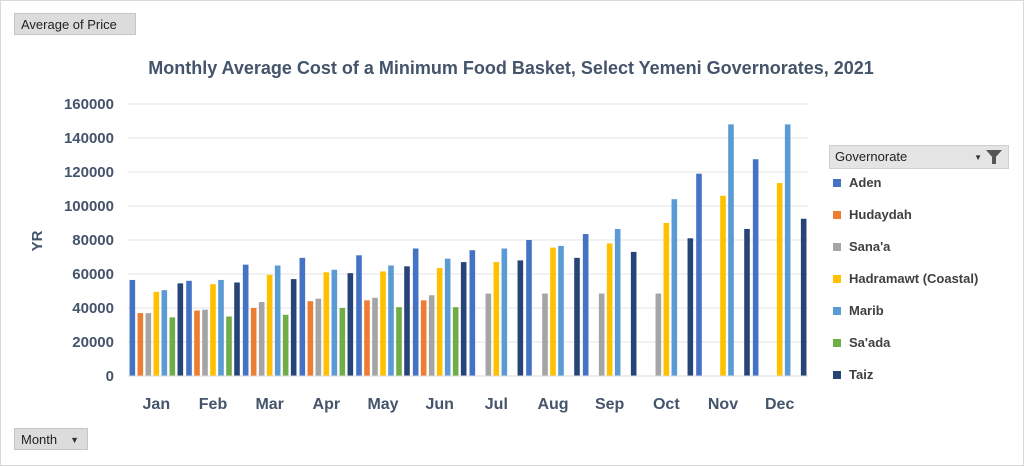 The width and height of the screenshot is (1024, 466). What do you see at coordinates (37, 240) in the screenshot?
I see `y-axis-label: YR` at bounding box center [37, 240].